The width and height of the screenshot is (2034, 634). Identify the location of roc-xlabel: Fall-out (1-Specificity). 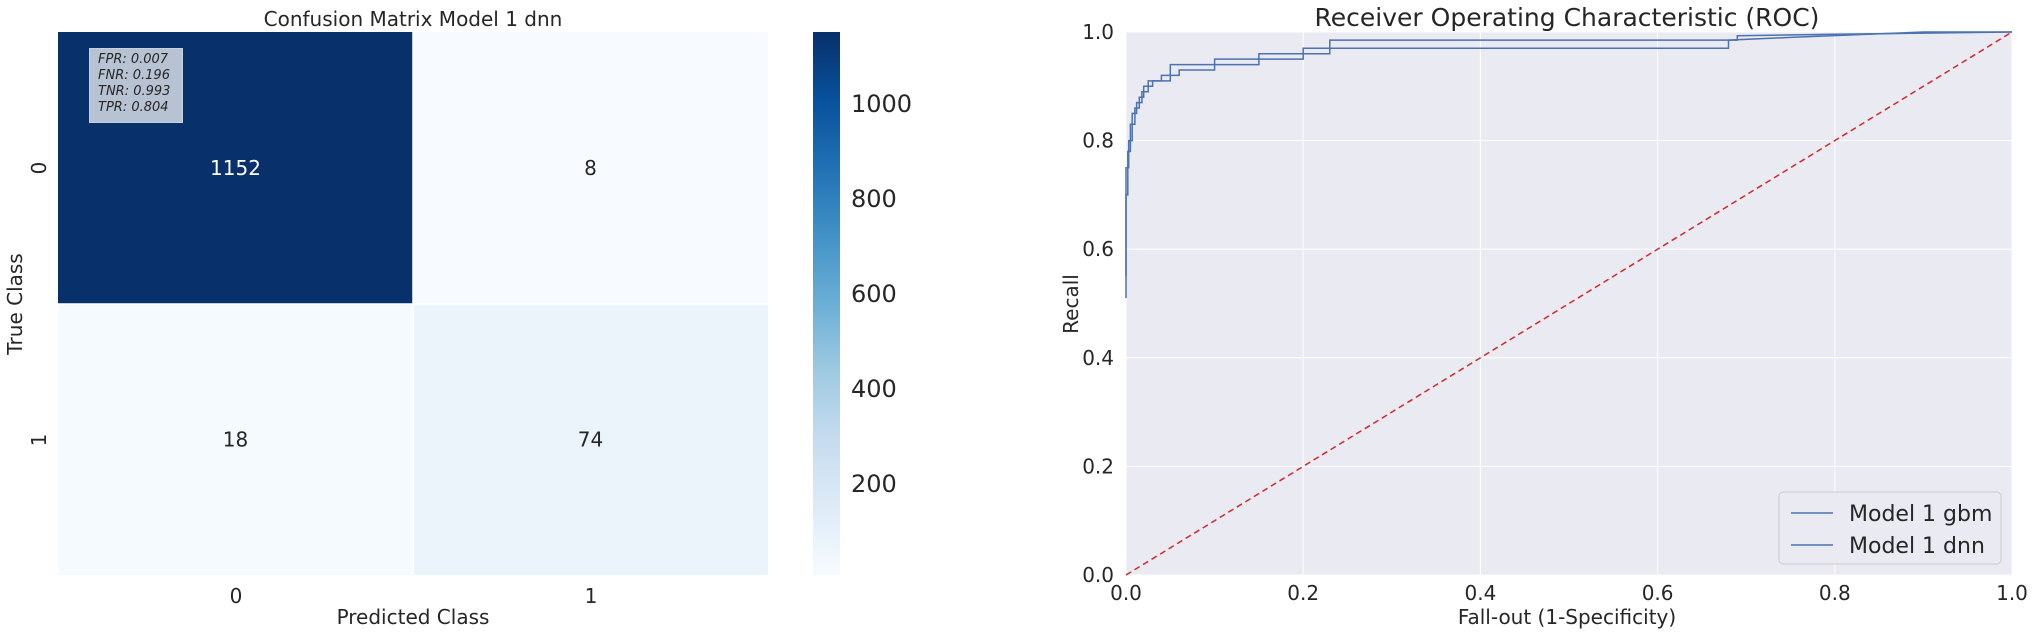
(1567, 617).